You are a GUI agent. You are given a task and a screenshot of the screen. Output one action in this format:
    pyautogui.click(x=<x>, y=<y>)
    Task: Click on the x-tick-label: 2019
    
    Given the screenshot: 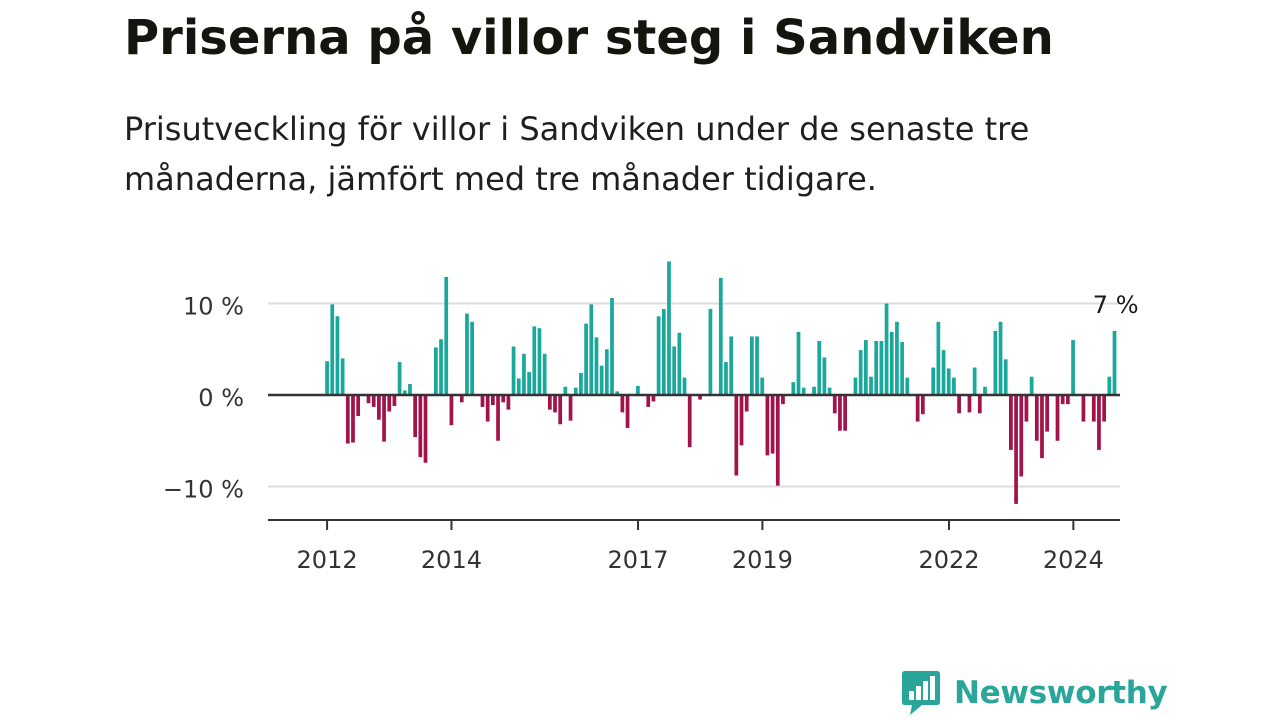 What is the action you would take?
    pyautogui.click(x=762, y=560)
    